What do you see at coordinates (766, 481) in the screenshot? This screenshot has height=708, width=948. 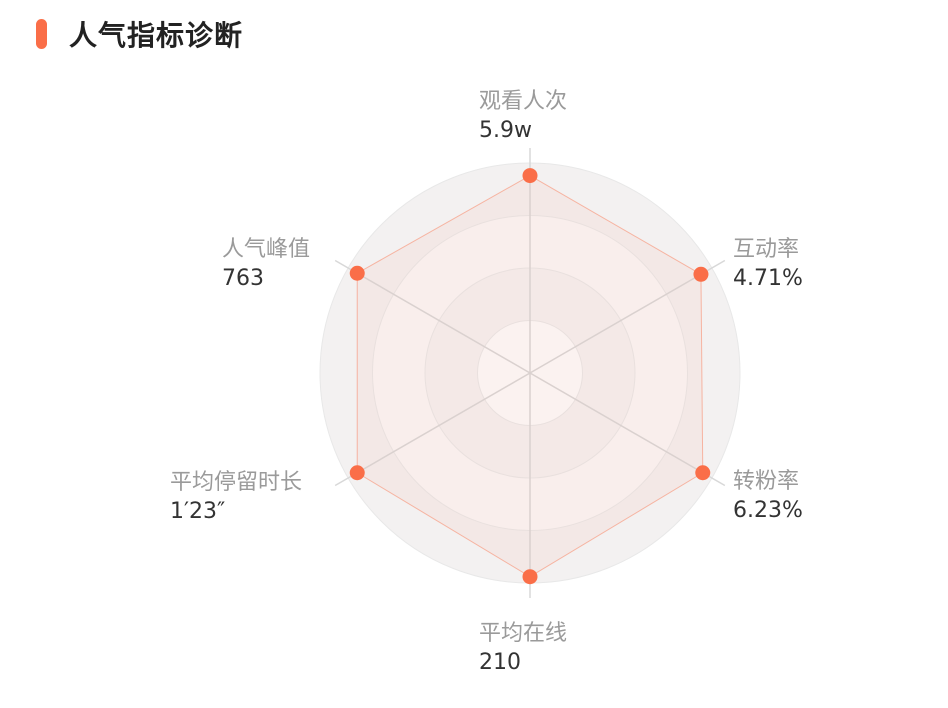 I see `radar-axis-name-3: 转粉率` at bounding box center [766, 481].